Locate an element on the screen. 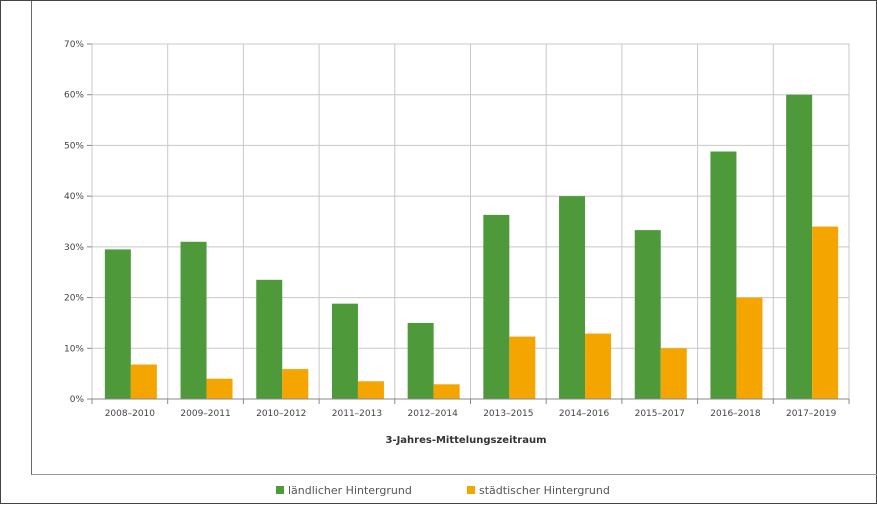 This screenshot has width=877, height=505. legend-label: ländlicher Hintergrund is located at coordinates (350, 490).